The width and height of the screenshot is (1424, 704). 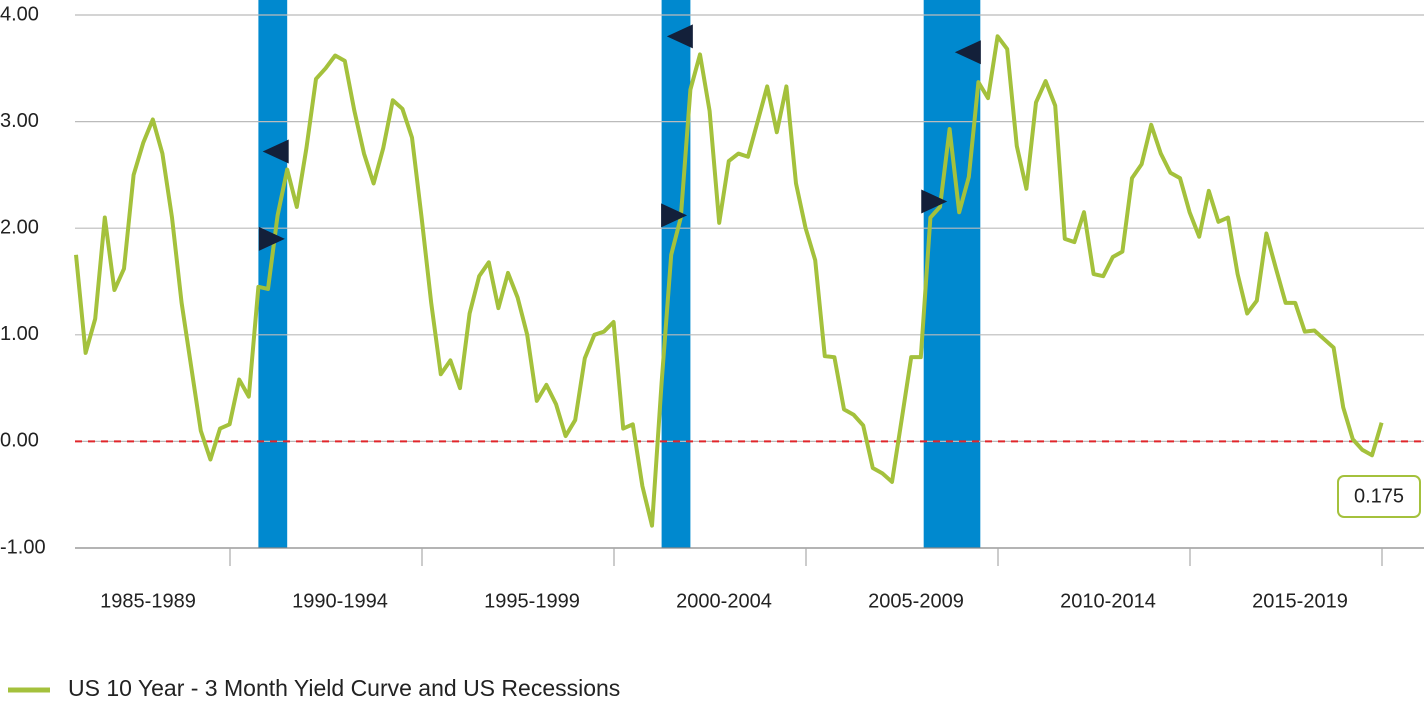 What do you see at coordinates (19, 121) in the screenshot?
I see `y-tick-label: 3.00` at bounding box center [19, 121].